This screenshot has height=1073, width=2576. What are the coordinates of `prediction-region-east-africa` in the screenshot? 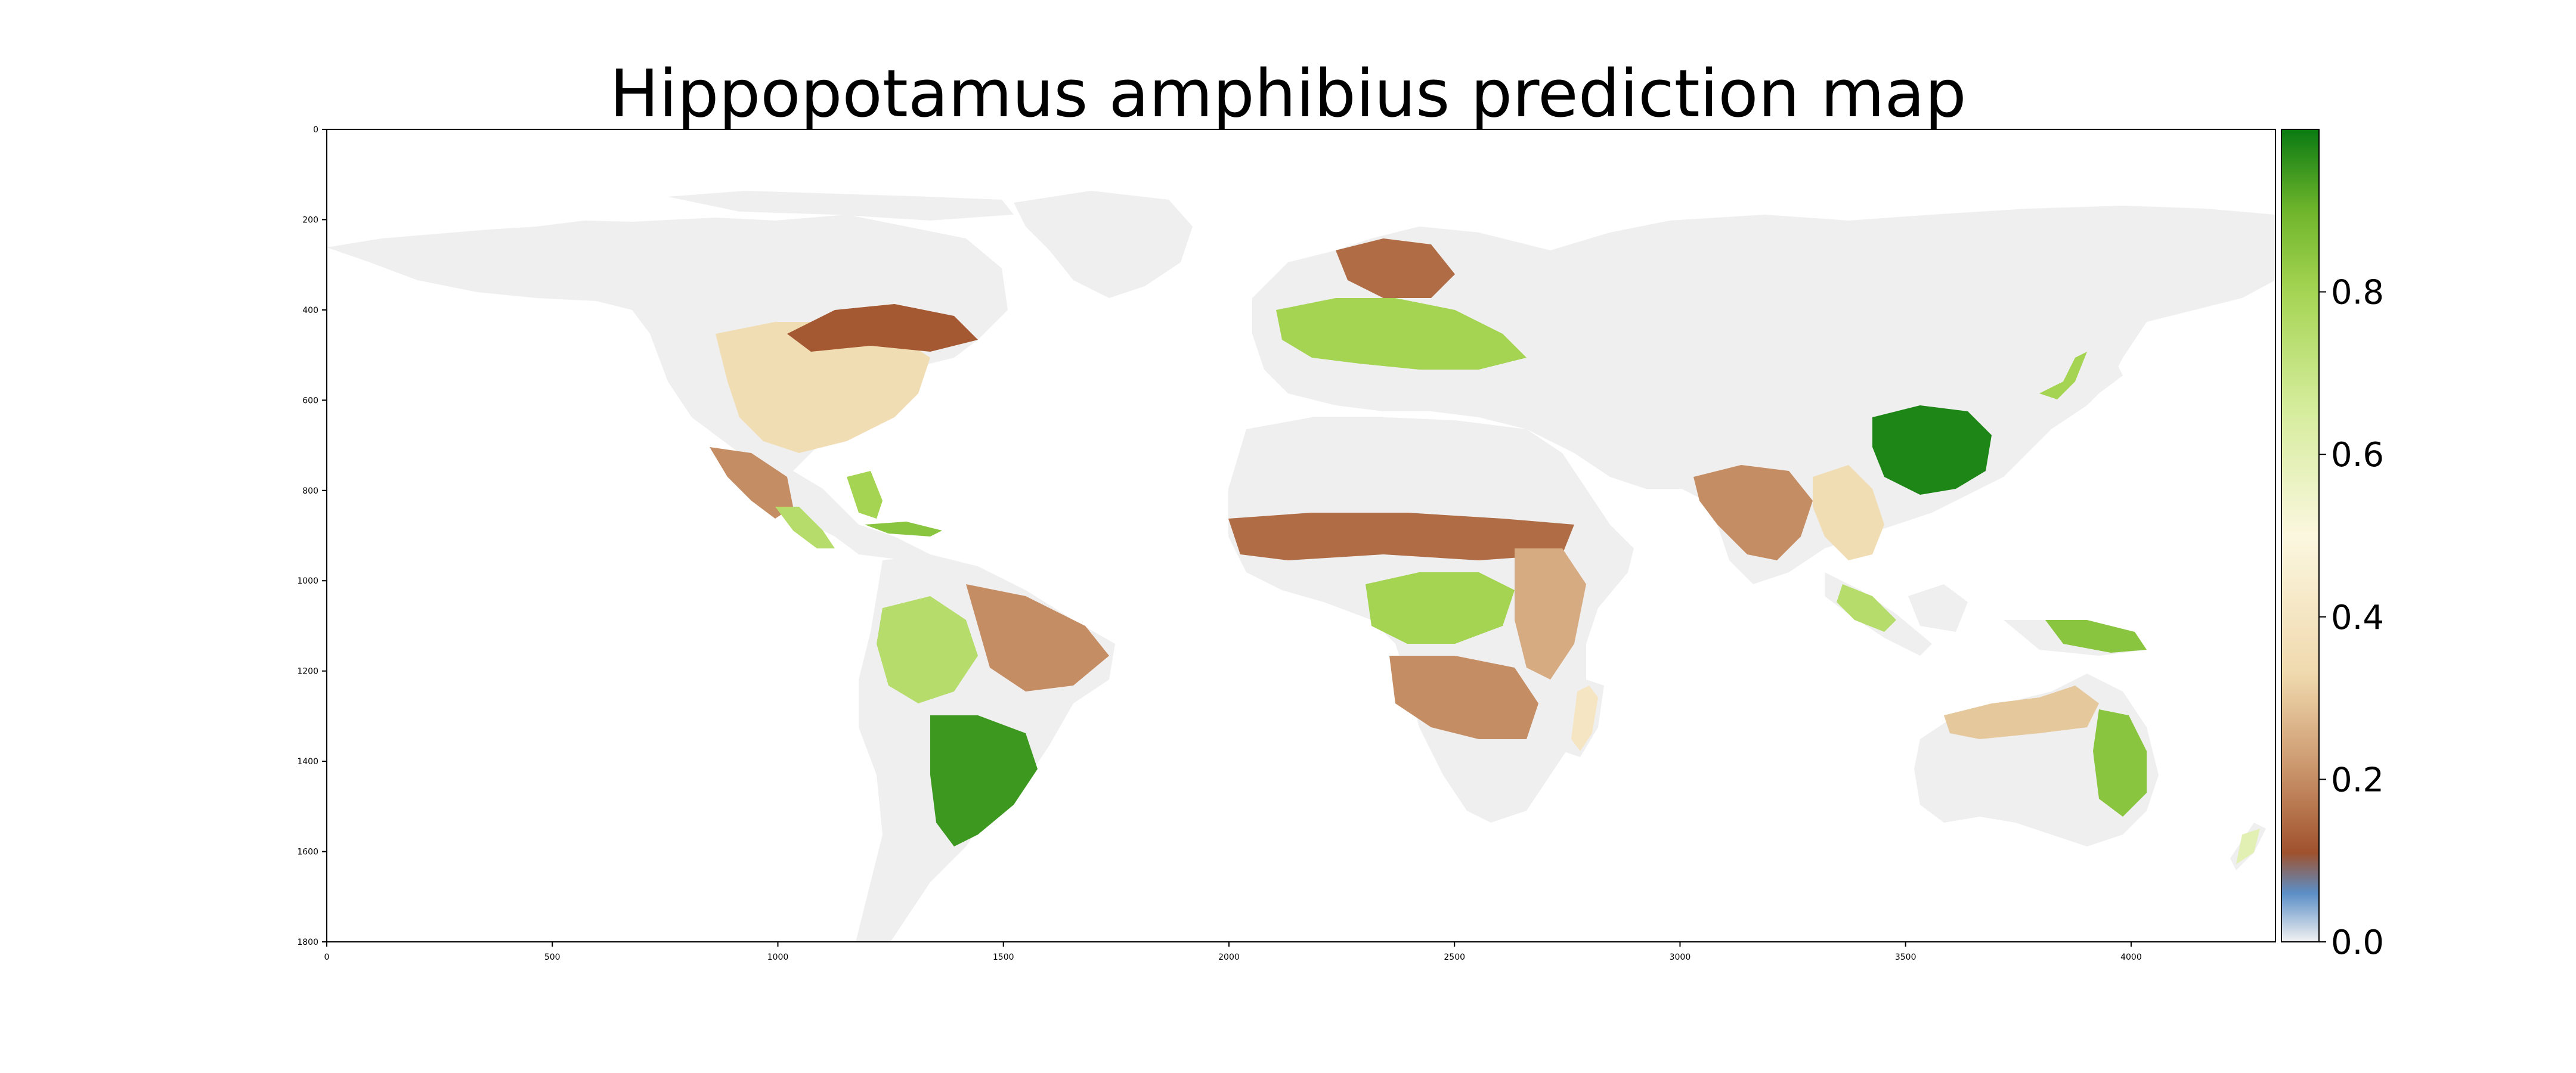 It's located at (1551, 614).